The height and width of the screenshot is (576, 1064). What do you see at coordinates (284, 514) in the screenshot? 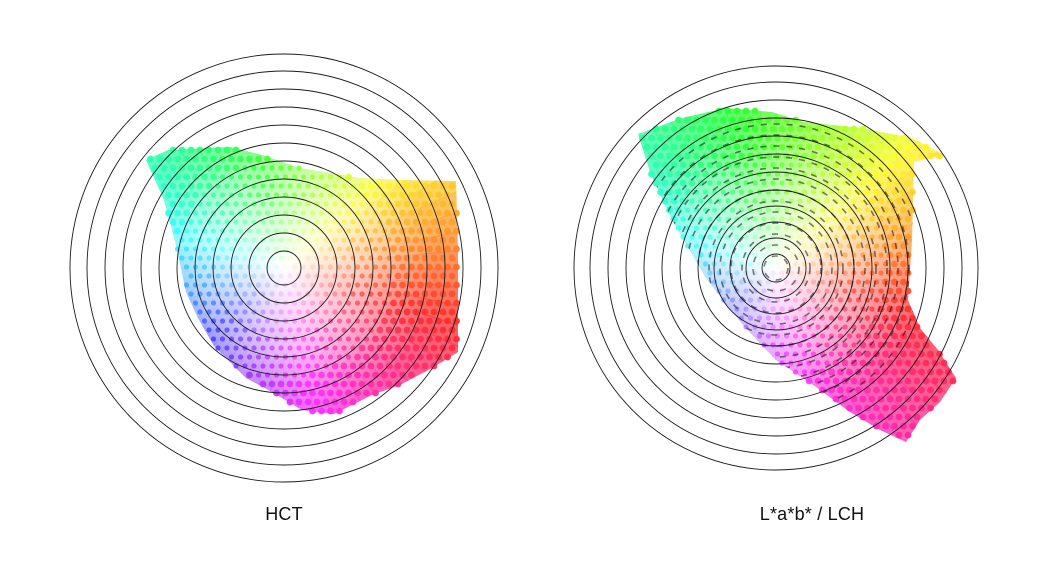
I see `hct-caption: HCT` at bounding box center [284, 514].